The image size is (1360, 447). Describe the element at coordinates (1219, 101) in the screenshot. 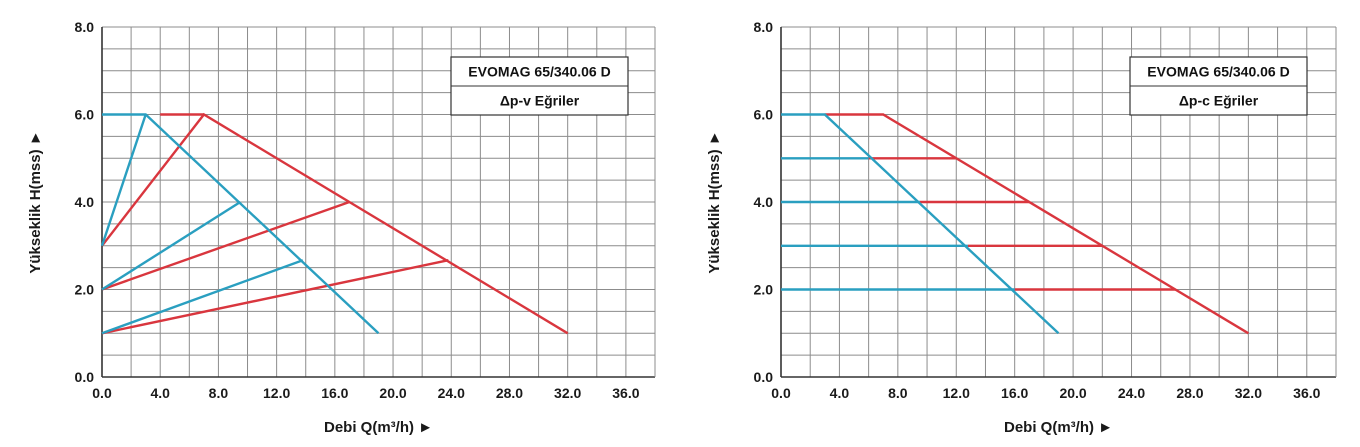

I see `curve-type: Δp-c Eğriler` at that location.